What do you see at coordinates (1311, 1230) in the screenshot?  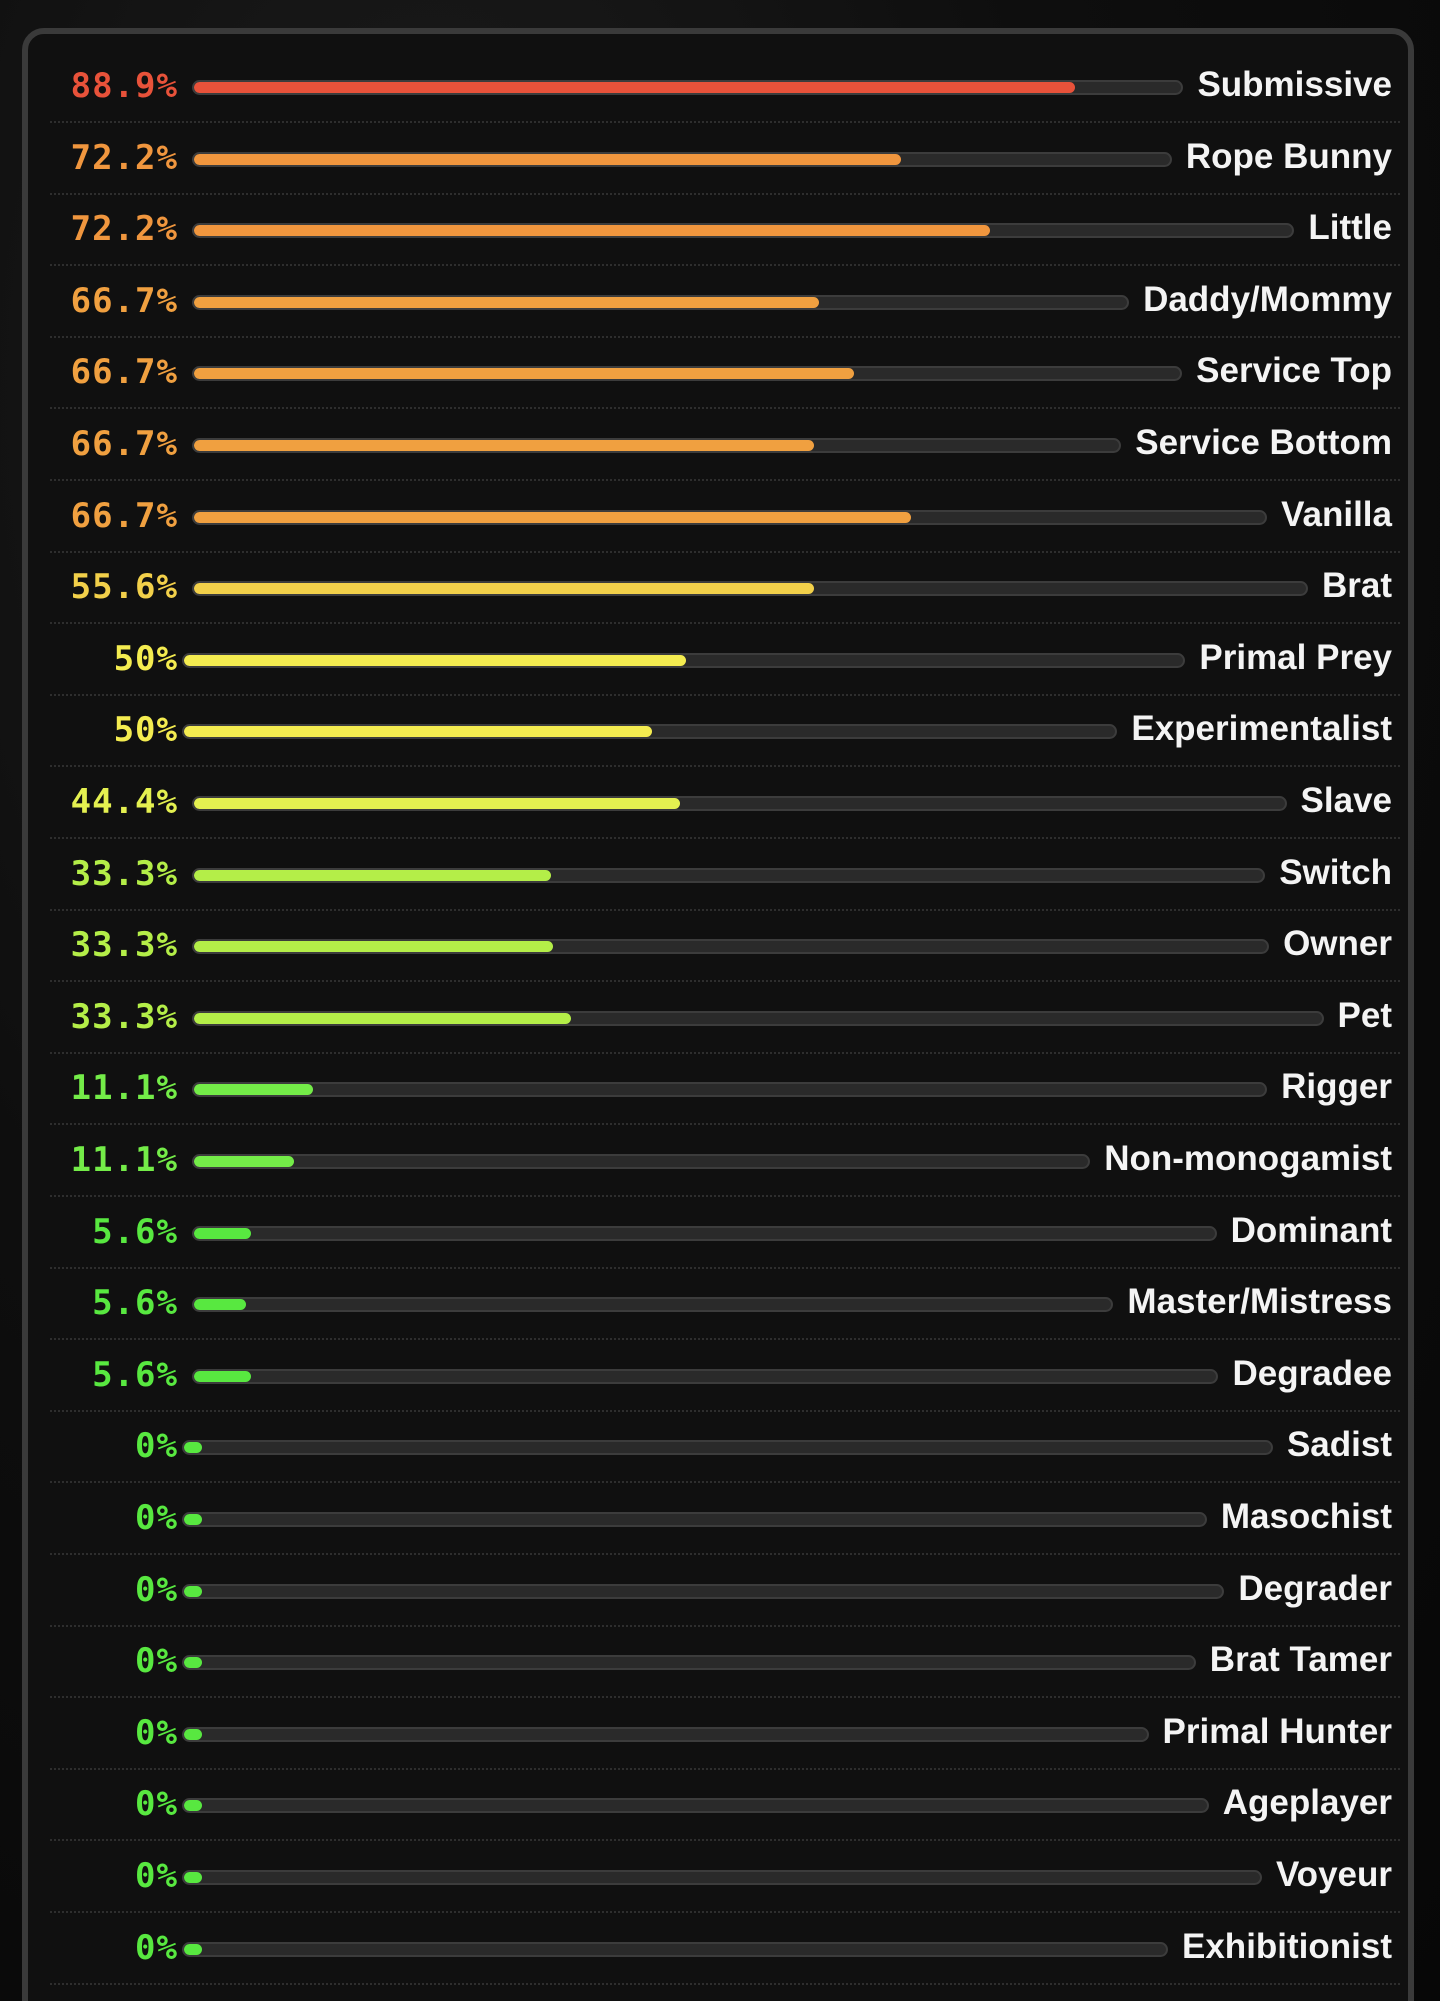 I see `category-label: Dominant` at bounding box center [1311, 1230].